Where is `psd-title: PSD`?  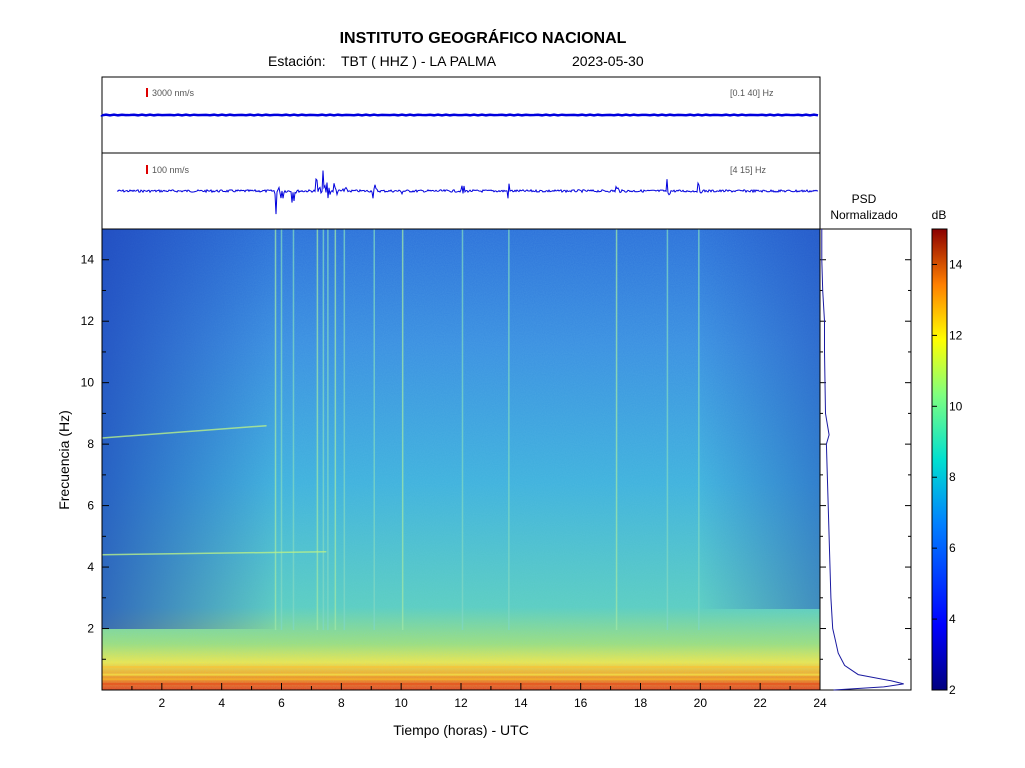 psd-title: PSD is located at coordinates (864, 199).